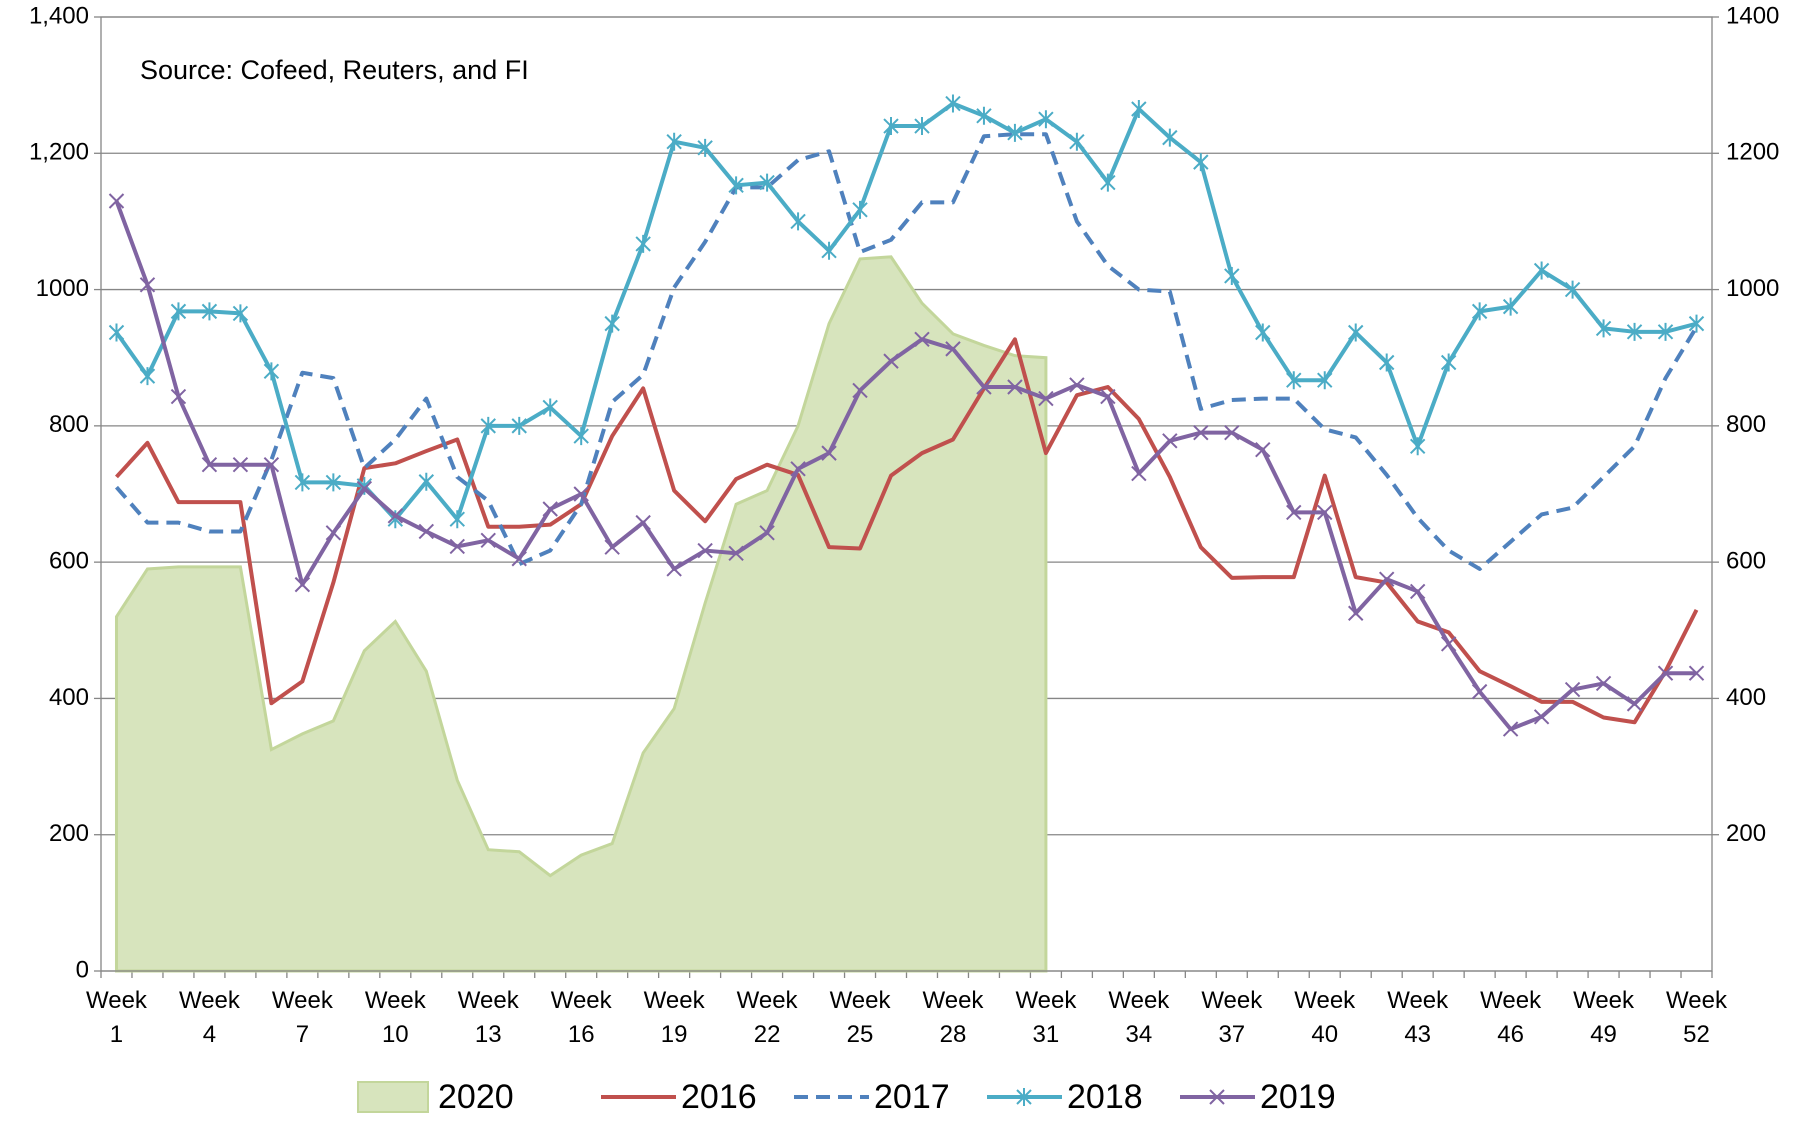 Image resolution: width=1795 pixels, height=1125 pixels. I want to click on x-tick-label: Week 31, so click(1046, 1017).